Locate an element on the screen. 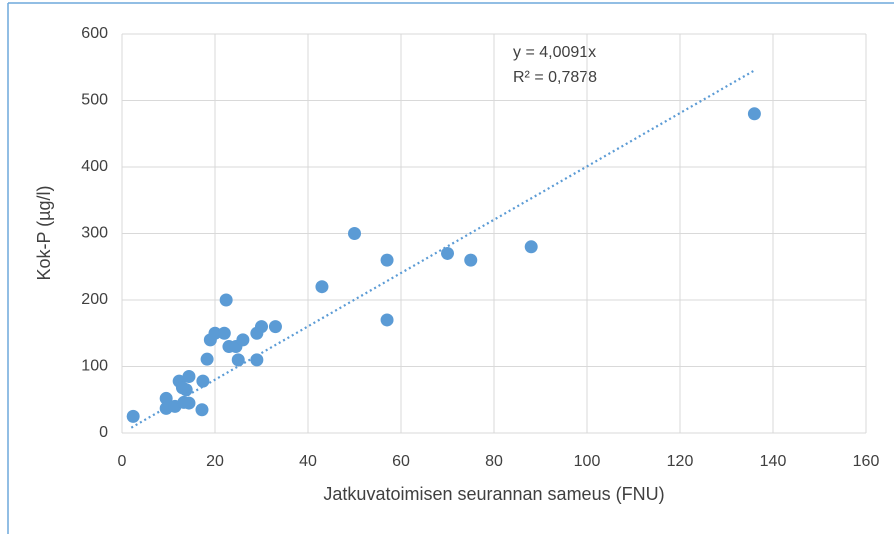 This screenshot has width=894, height=534. y-tick-label: 400 is located at coordinates (94, 166).